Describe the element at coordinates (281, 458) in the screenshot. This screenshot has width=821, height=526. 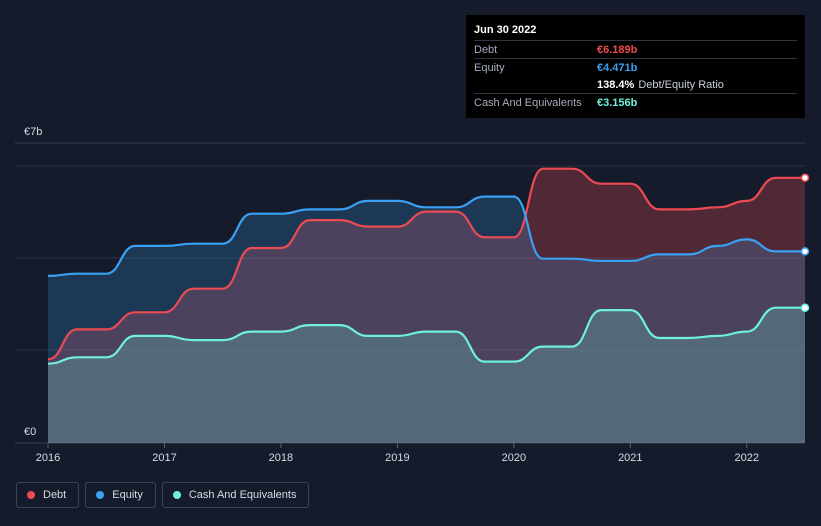
I see `x-tick-label: 2018` at that location.